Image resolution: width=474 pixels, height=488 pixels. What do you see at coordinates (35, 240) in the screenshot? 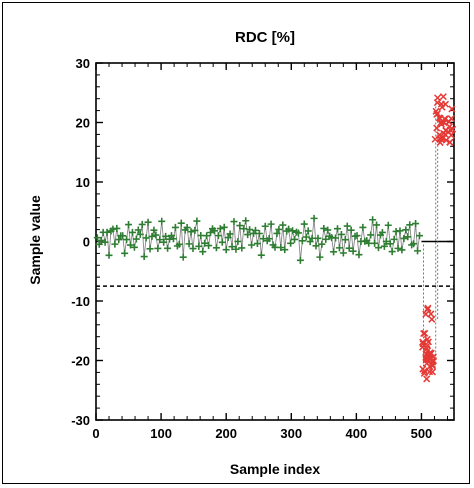
I see `y-axis-label: Sample value` at bounding box center [35, 240].